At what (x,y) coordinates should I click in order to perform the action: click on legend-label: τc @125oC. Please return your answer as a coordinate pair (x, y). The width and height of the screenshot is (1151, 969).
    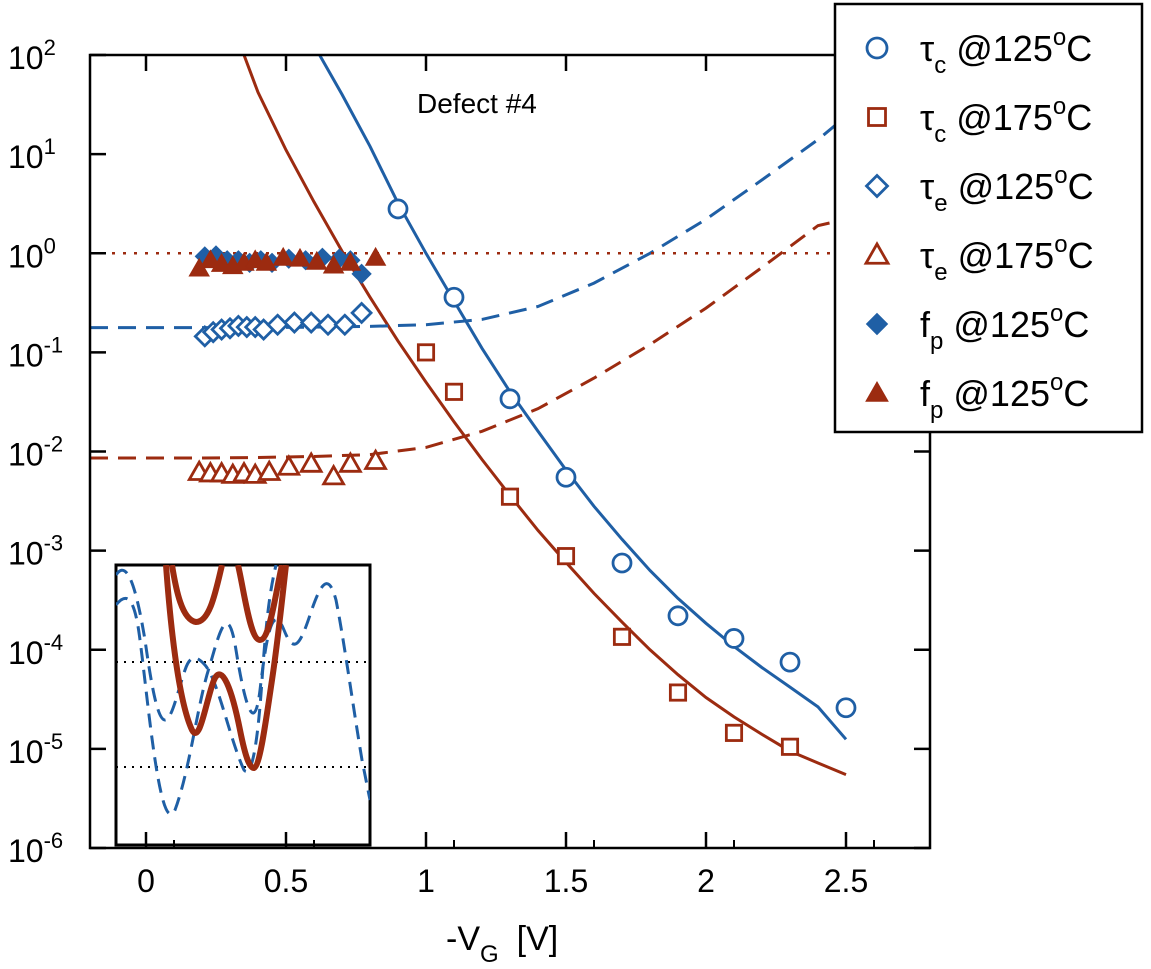
    Looking at the image, I should click on (1006, 51).